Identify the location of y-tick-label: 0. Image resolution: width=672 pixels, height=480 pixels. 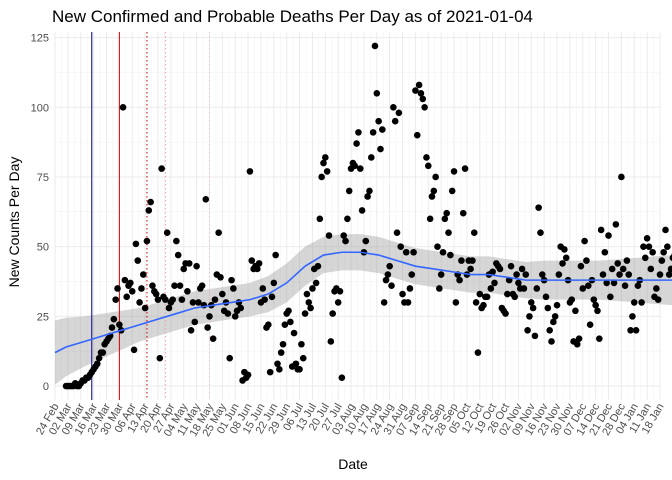
(46, 387).